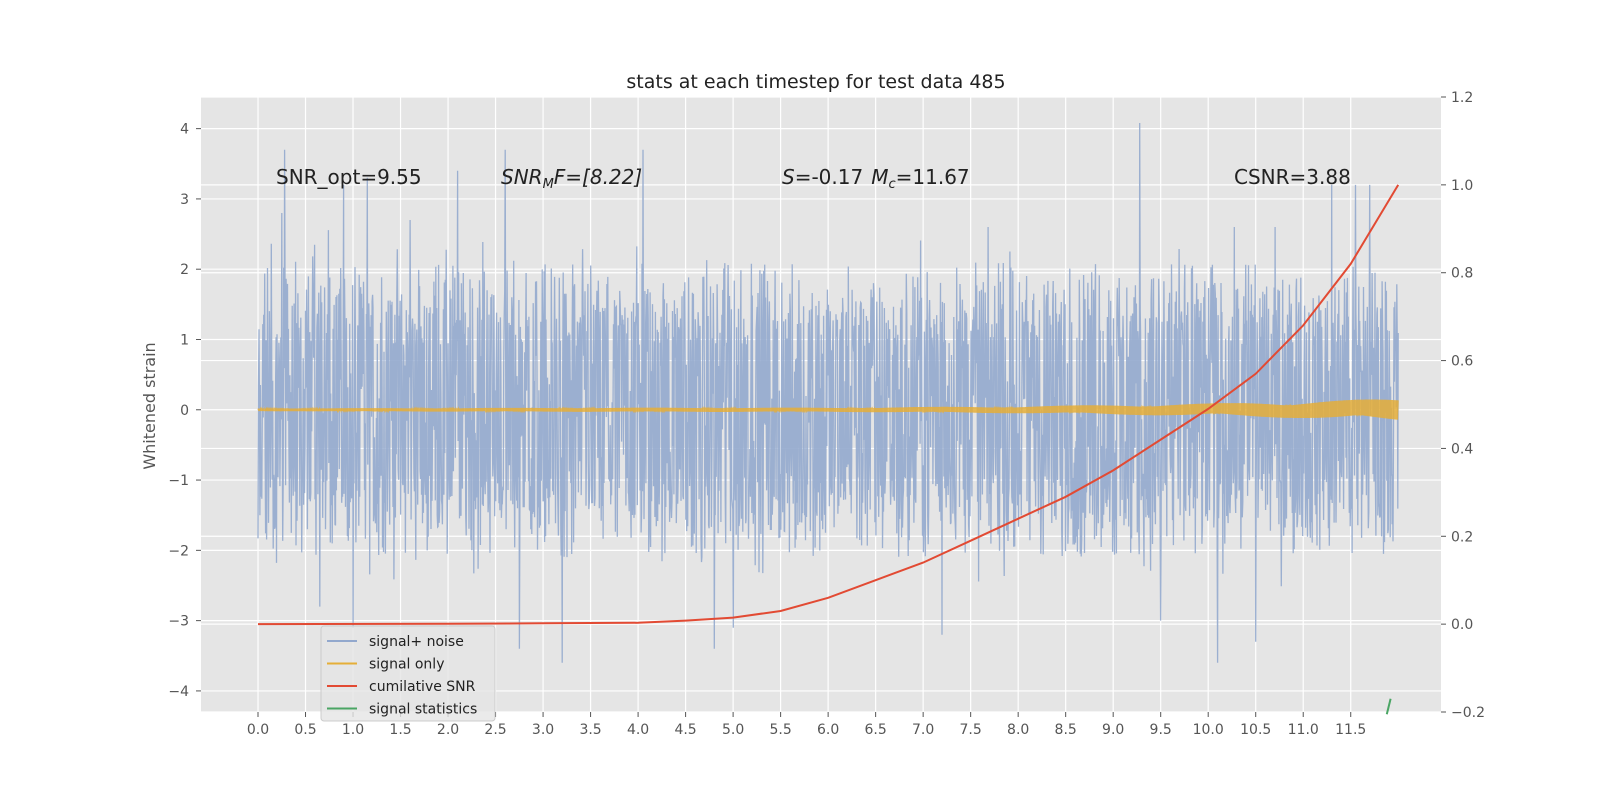 The image size is (1600, 800). I want to click on legend-label: signal+ noise, so click(416, 642).